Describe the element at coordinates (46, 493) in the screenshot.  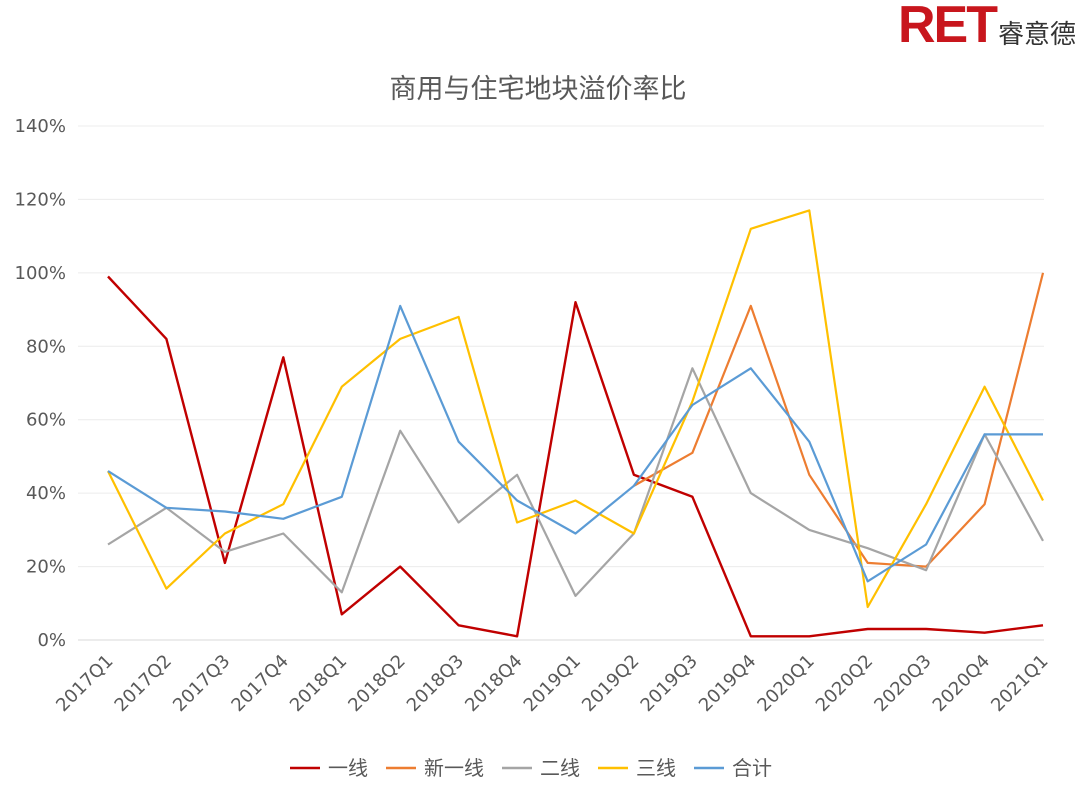
I see `y-tick-label: 40%` at that location.